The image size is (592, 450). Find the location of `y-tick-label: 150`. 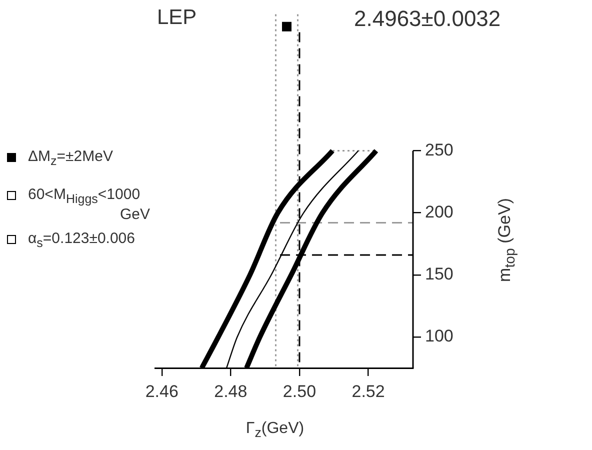

y-tick-label: 150 is located at coordinates (439, 274).